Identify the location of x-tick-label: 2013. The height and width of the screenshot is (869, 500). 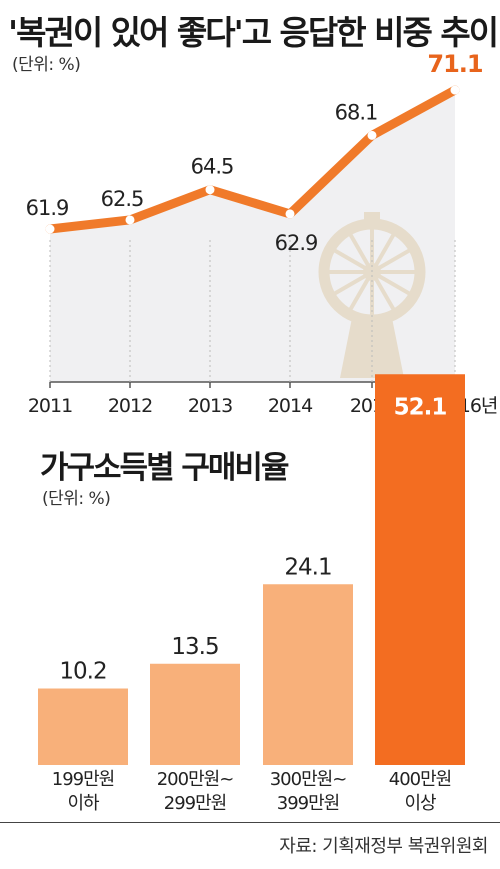
(210, 406).